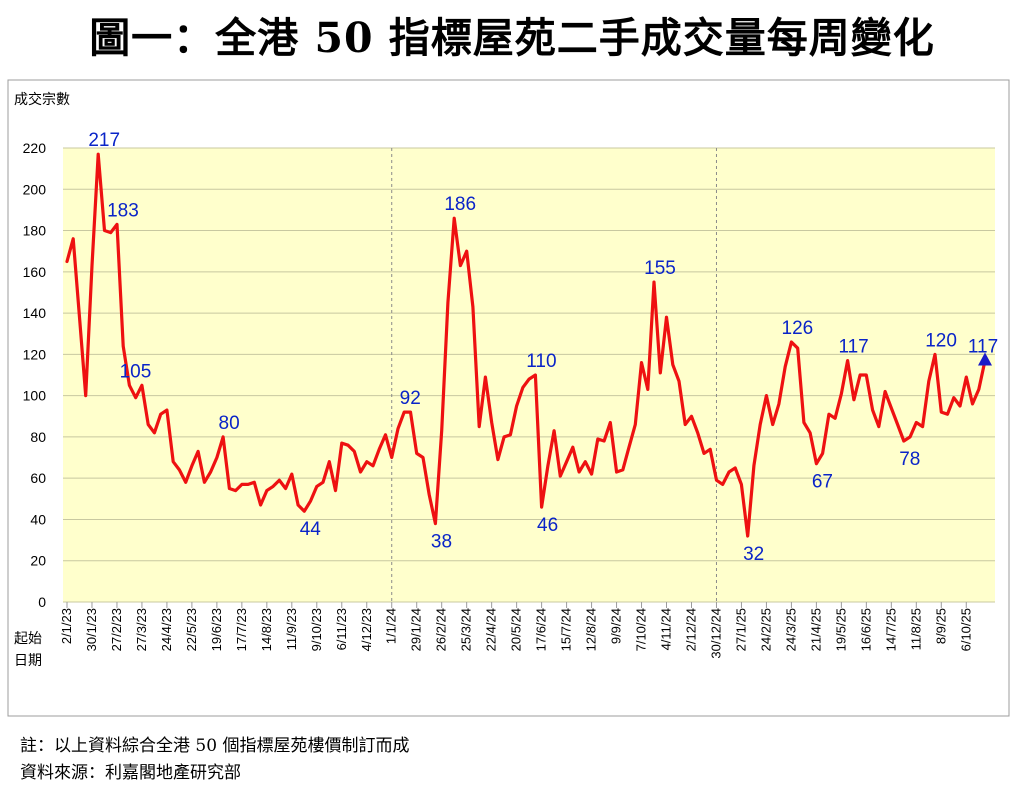 The image size is (1024, 789). I want to click on x-tick-label: 21/4/25, so click(815, 629).